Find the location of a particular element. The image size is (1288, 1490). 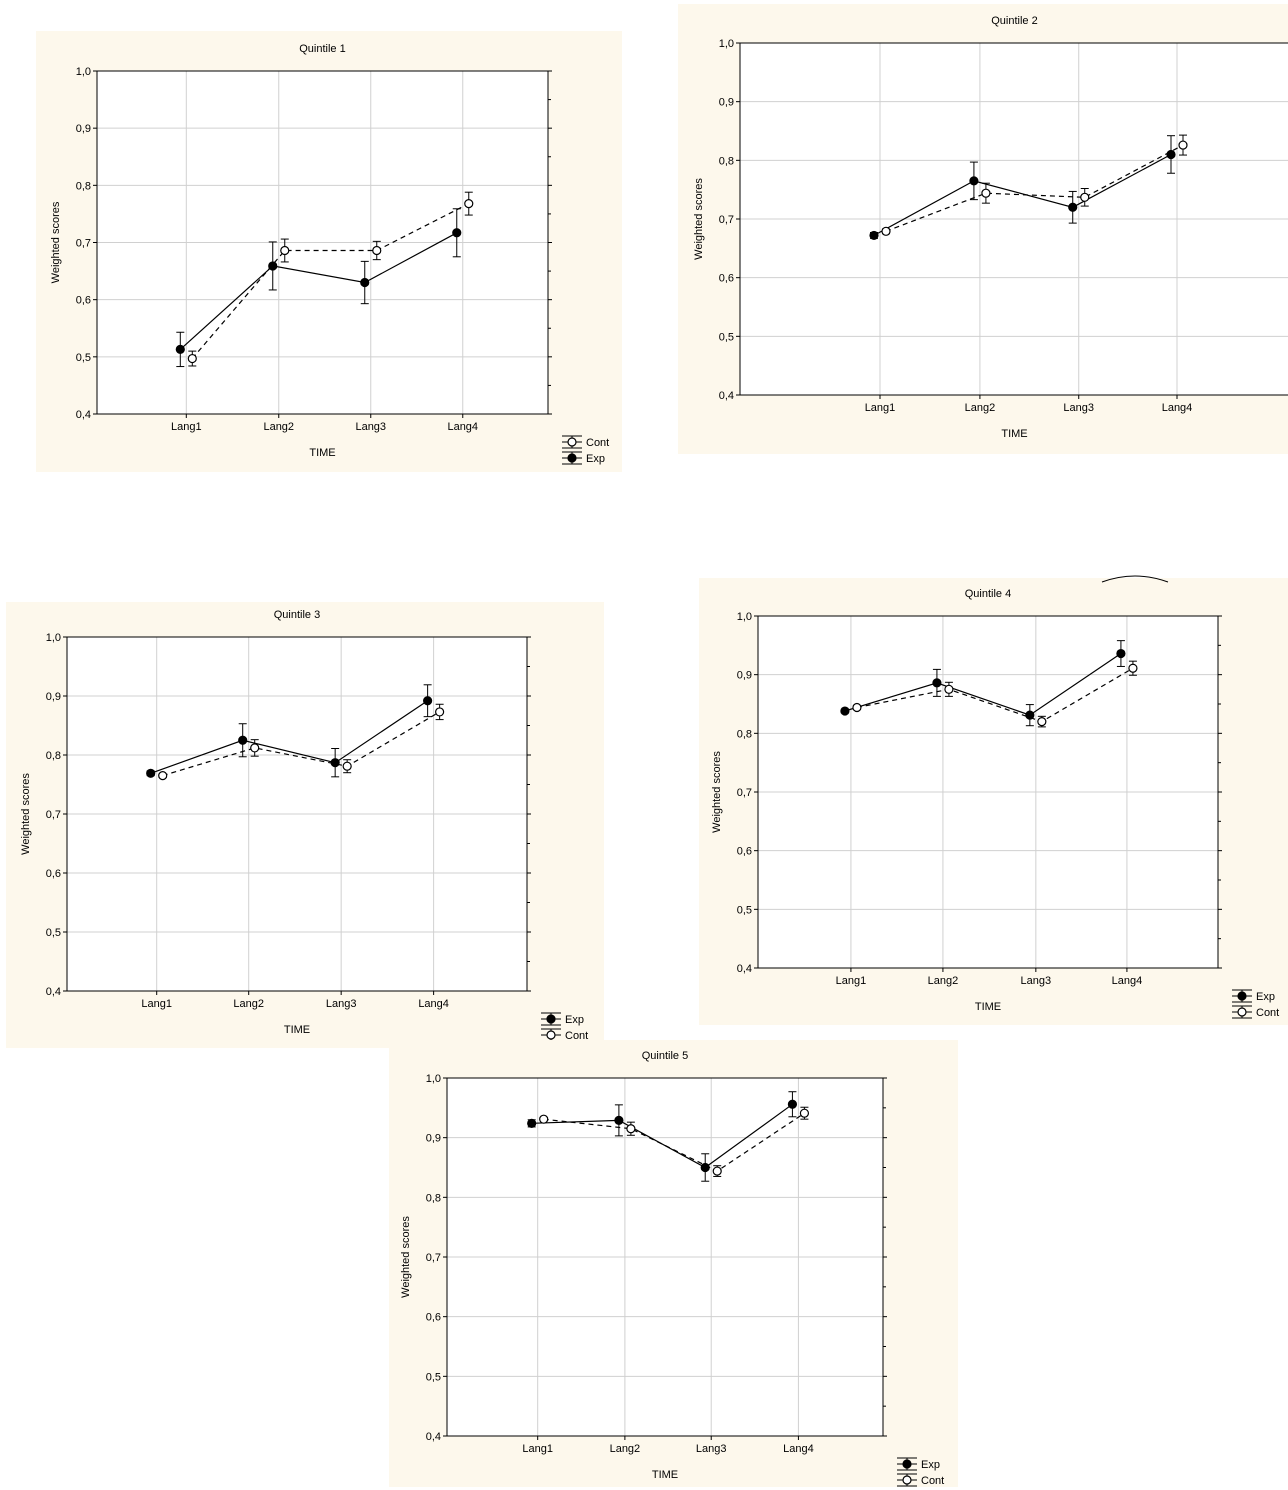

chart-title: Quintile 1 is located at coordinates (322, 49).